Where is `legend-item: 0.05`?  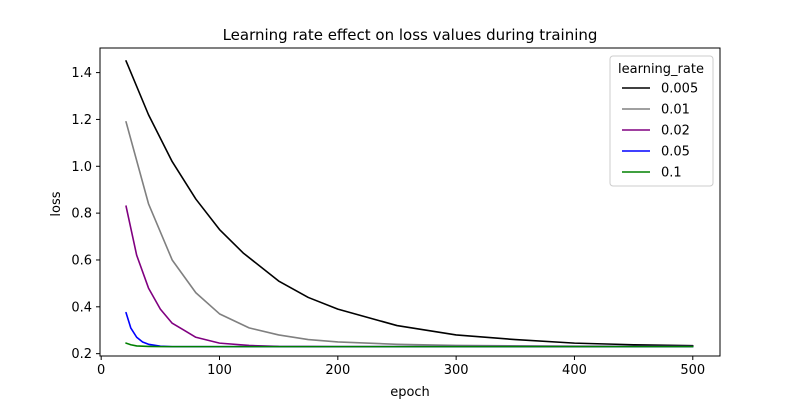 legend-item: 0.05 is located at coordinates (656, 152).